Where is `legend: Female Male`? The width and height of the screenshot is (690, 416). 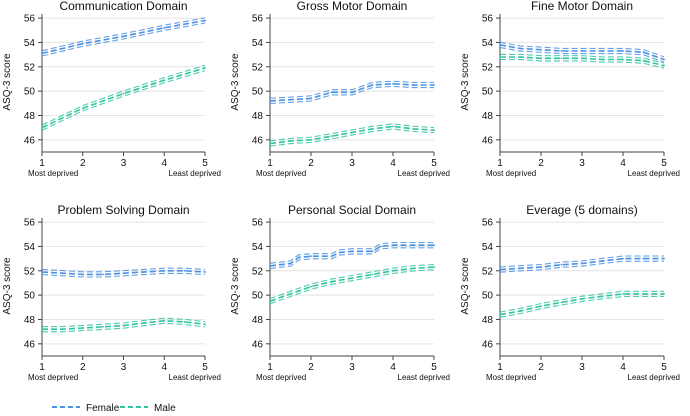 legend: Female Male is located at coordinates (114, 408).